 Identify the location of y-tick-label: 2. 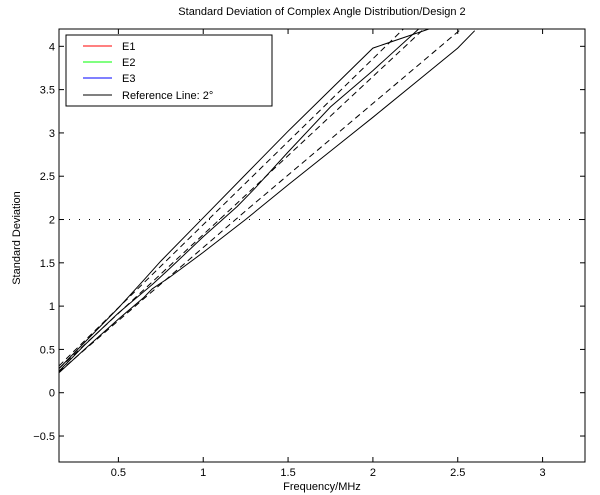
(52, 221).